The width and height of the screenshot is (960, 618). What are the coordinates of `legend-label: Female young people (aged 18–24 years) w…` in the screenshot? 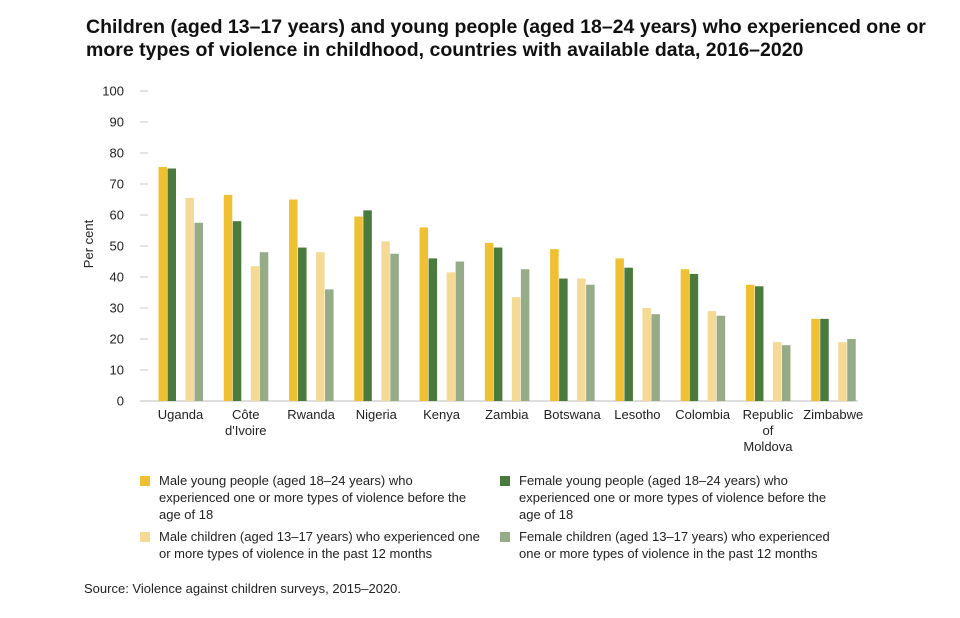 It's located at (673, 497).